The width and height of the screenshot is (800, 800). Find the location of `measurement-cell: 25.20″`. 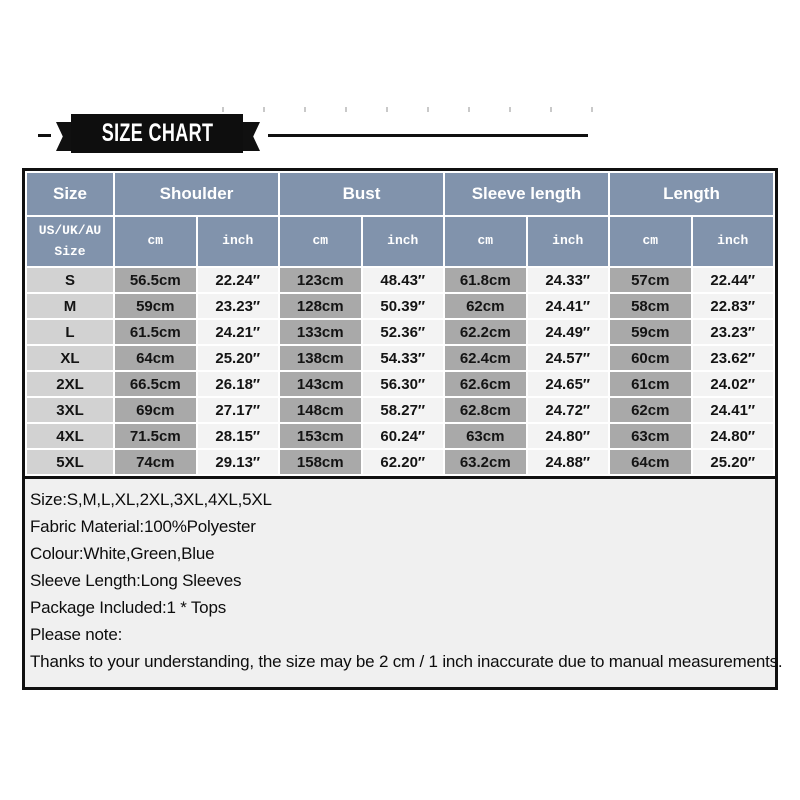

measurement-cell: 25.20″ is located at coordinates (237, 358).